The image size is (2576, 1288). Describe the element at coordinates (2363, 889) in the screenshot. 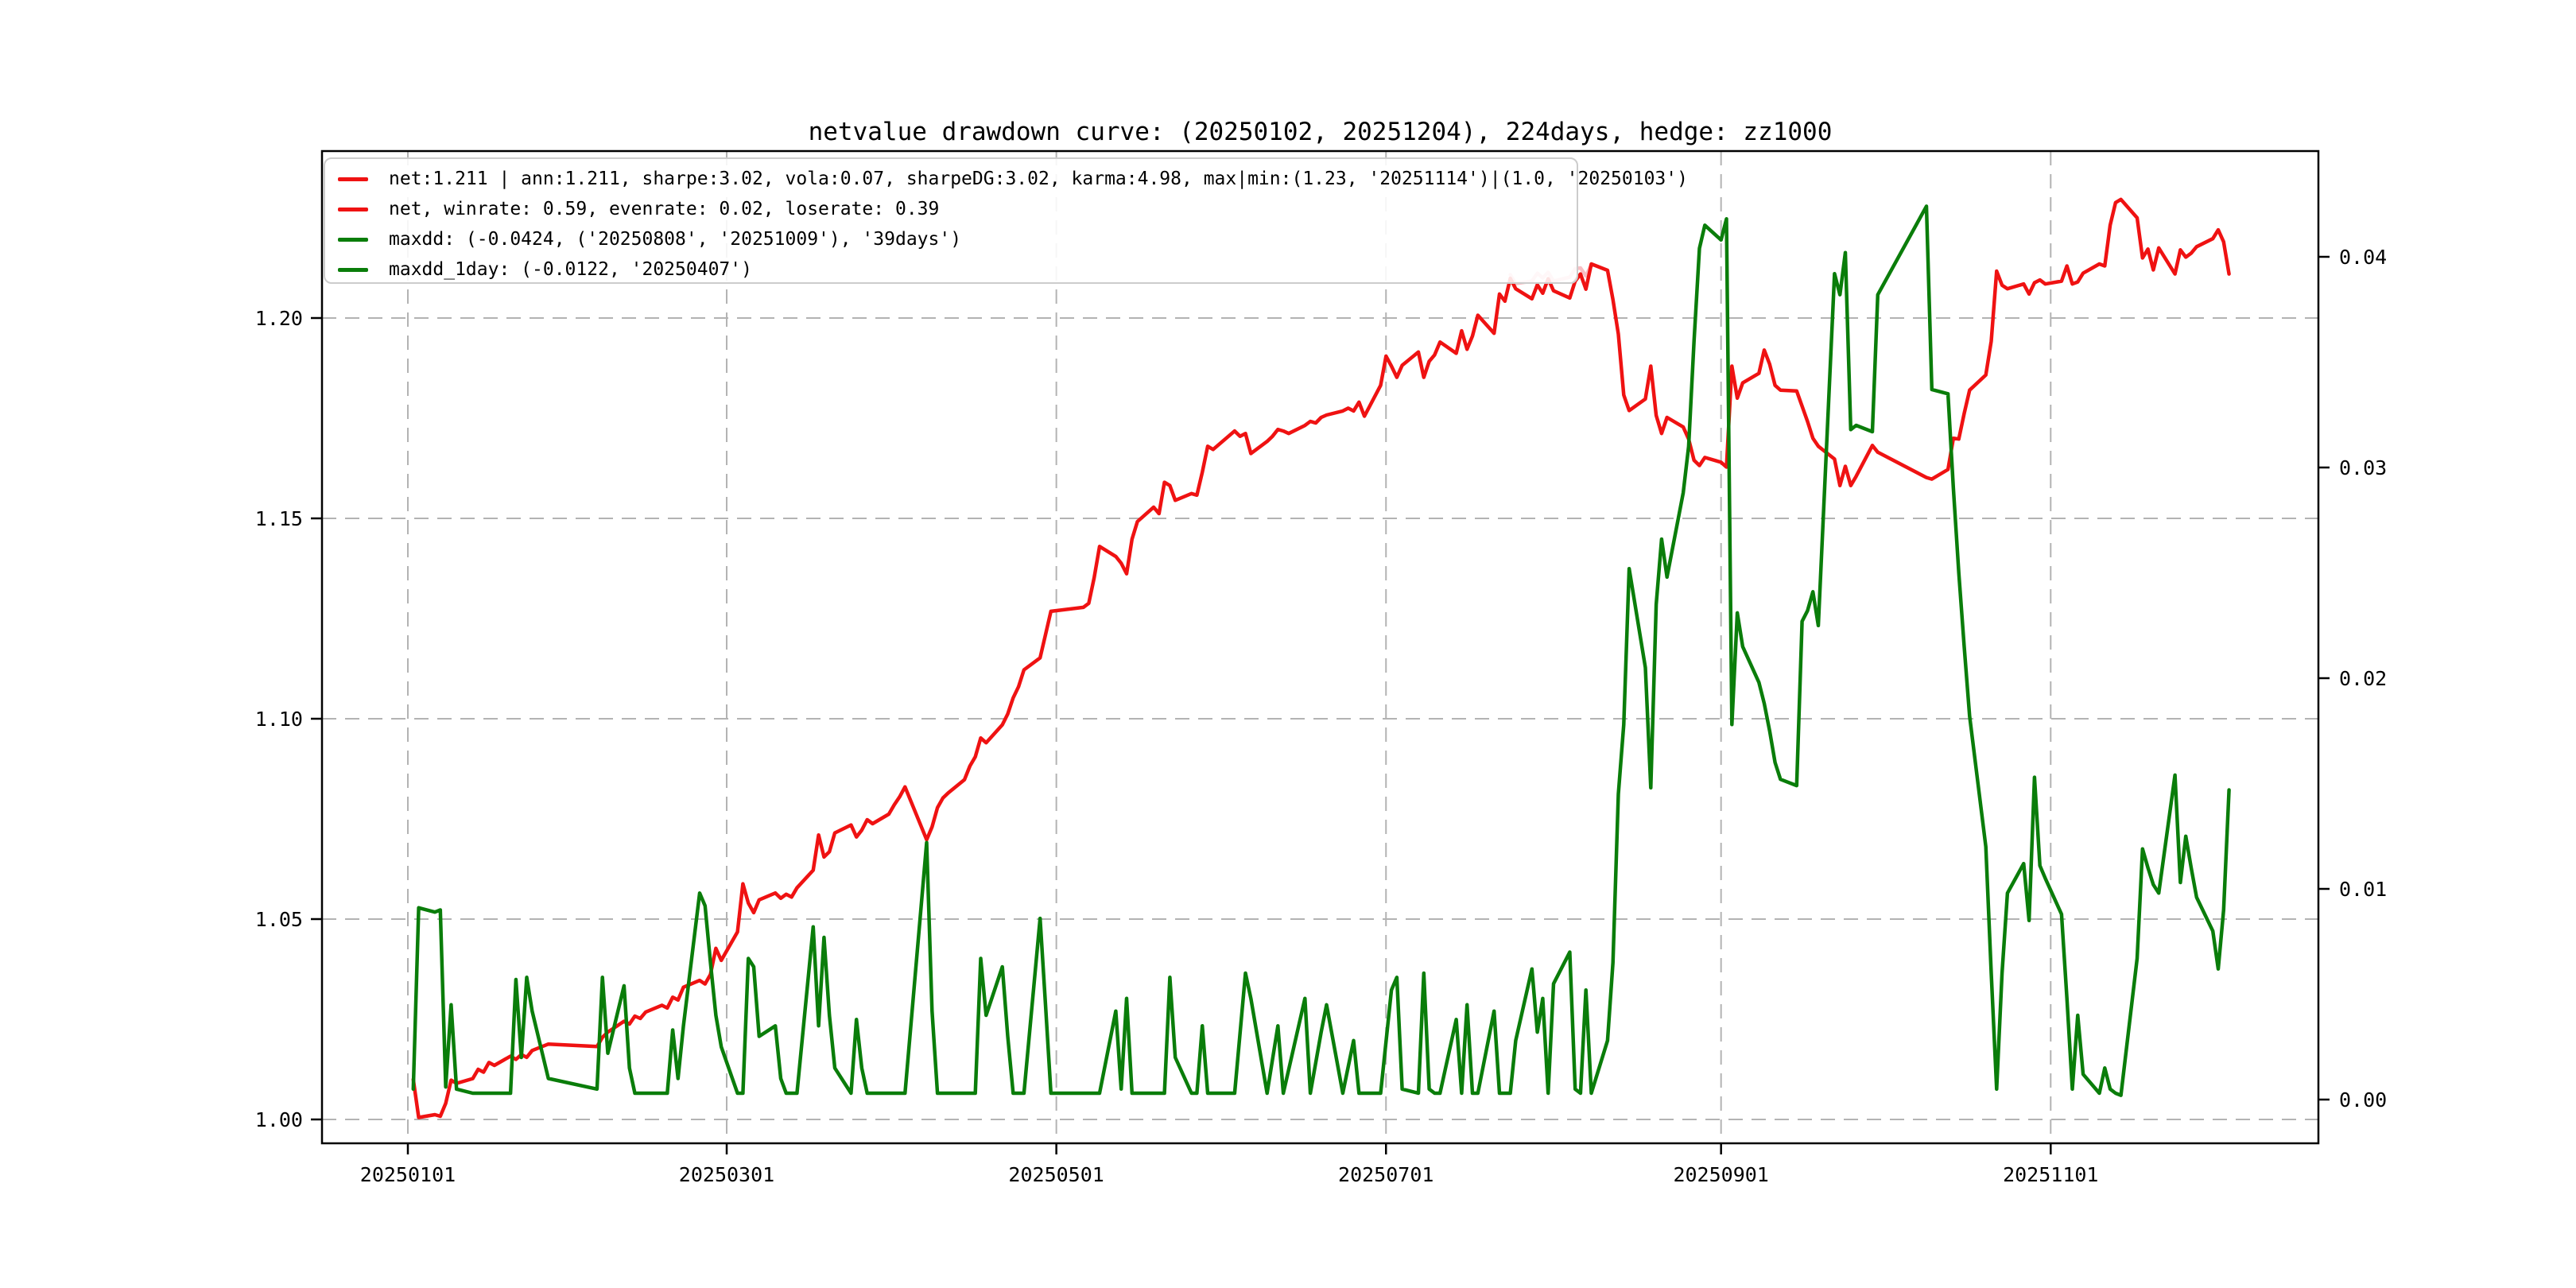

I see `y-right-tick-label: 0.01` at that location.